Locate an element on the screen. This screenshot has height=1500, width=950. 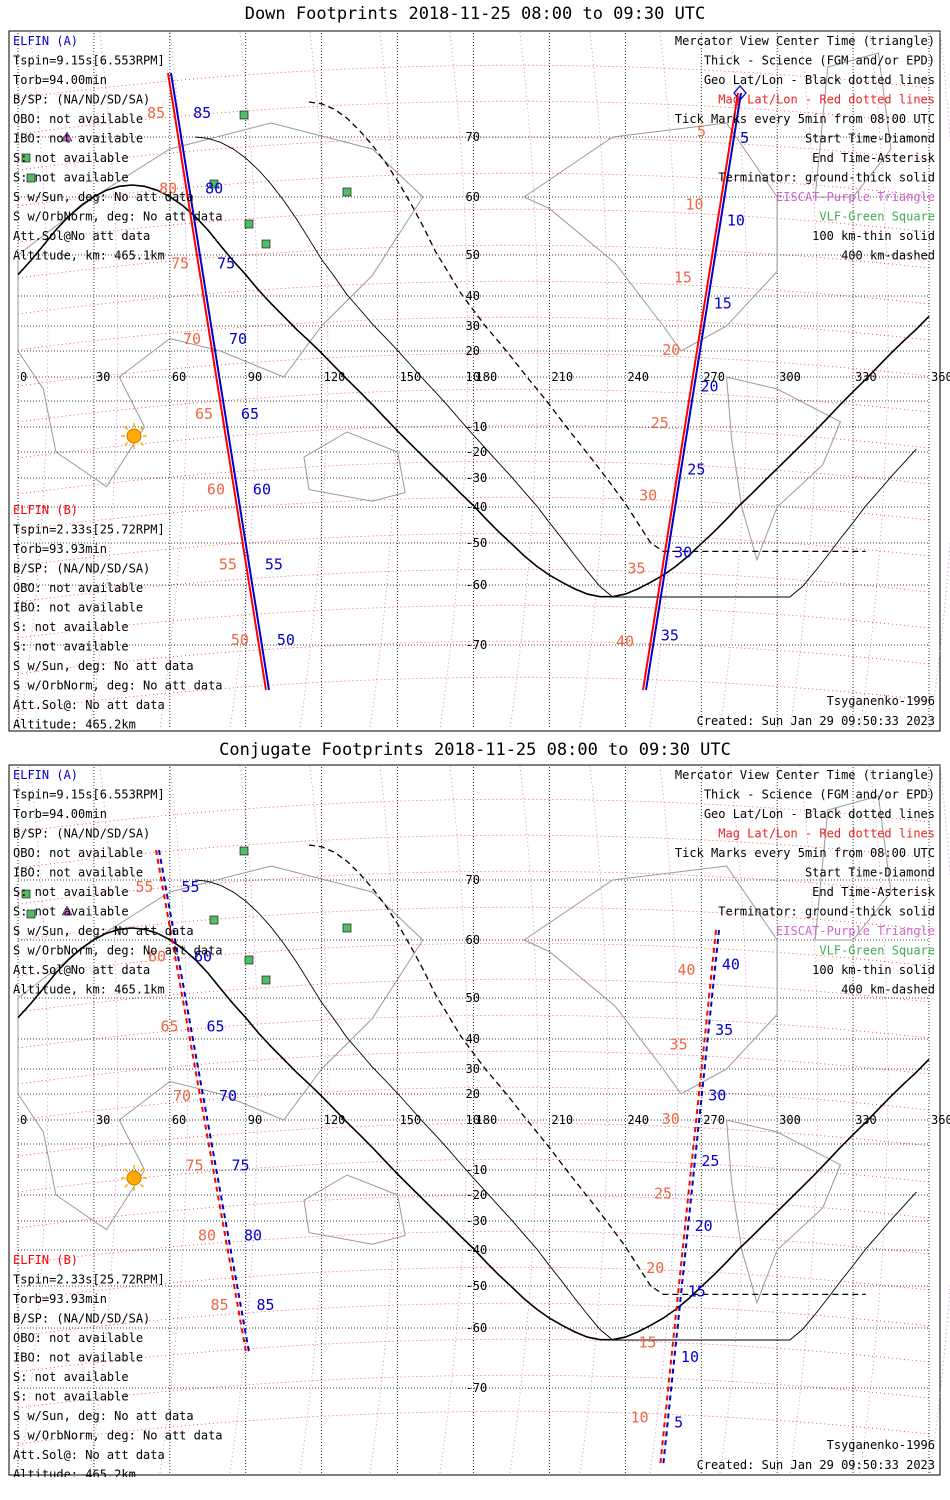
elfin-a-time-label: 5 is located at coordinates (744, 138).